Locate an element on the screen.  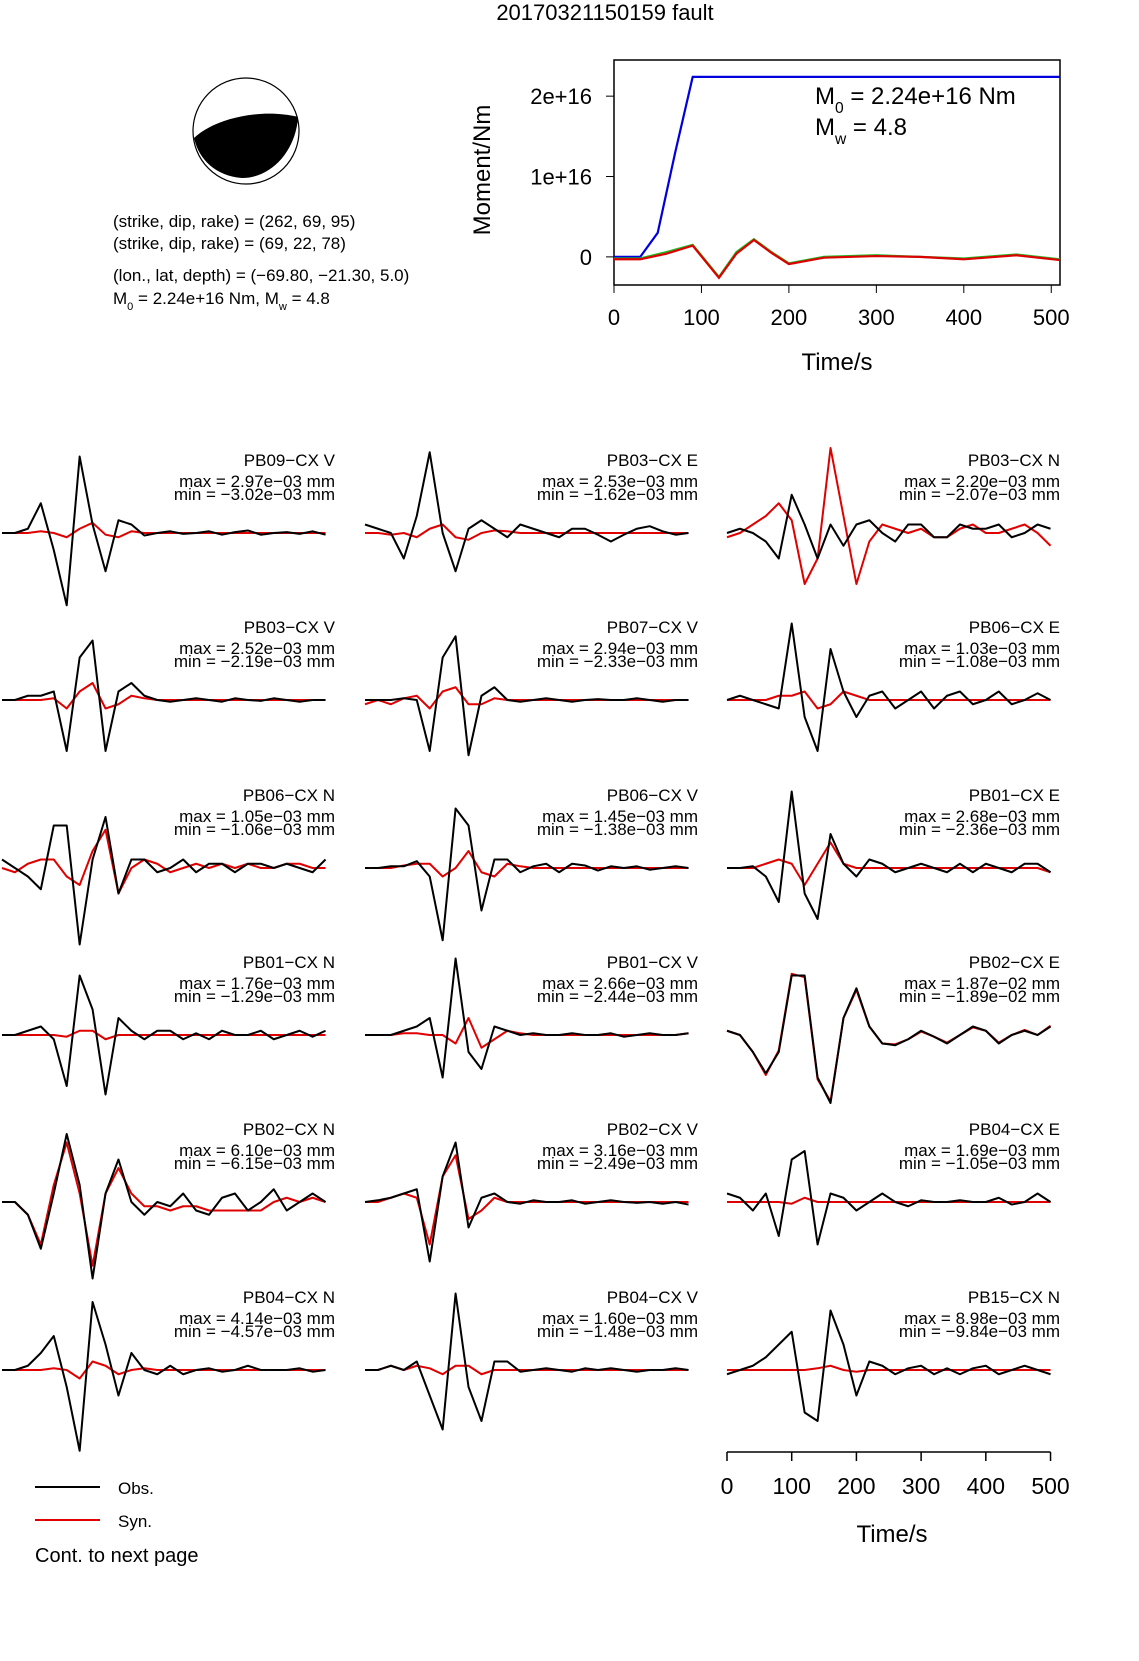
annotation: Mw = 4.8 is located at coordinates (861, 131).